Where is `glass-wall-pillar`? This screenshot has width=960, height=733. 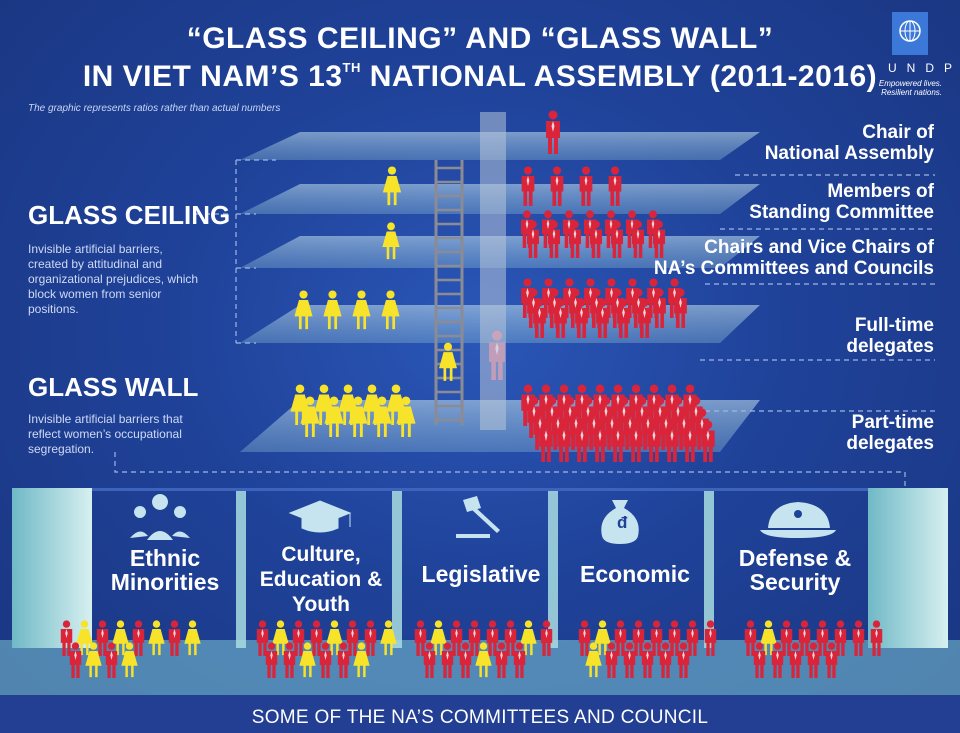
glass-wall-pillar is located at coordinates (493, 271).